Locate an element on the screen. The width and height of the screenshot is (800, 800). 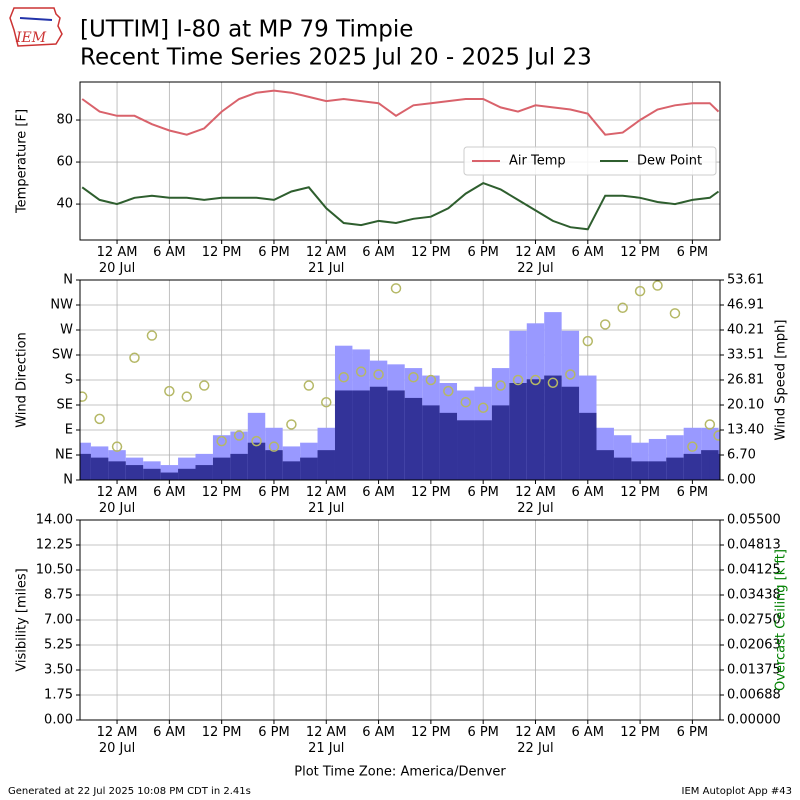
y-tick-label: 8.75 is located at coordinates (58, 595).